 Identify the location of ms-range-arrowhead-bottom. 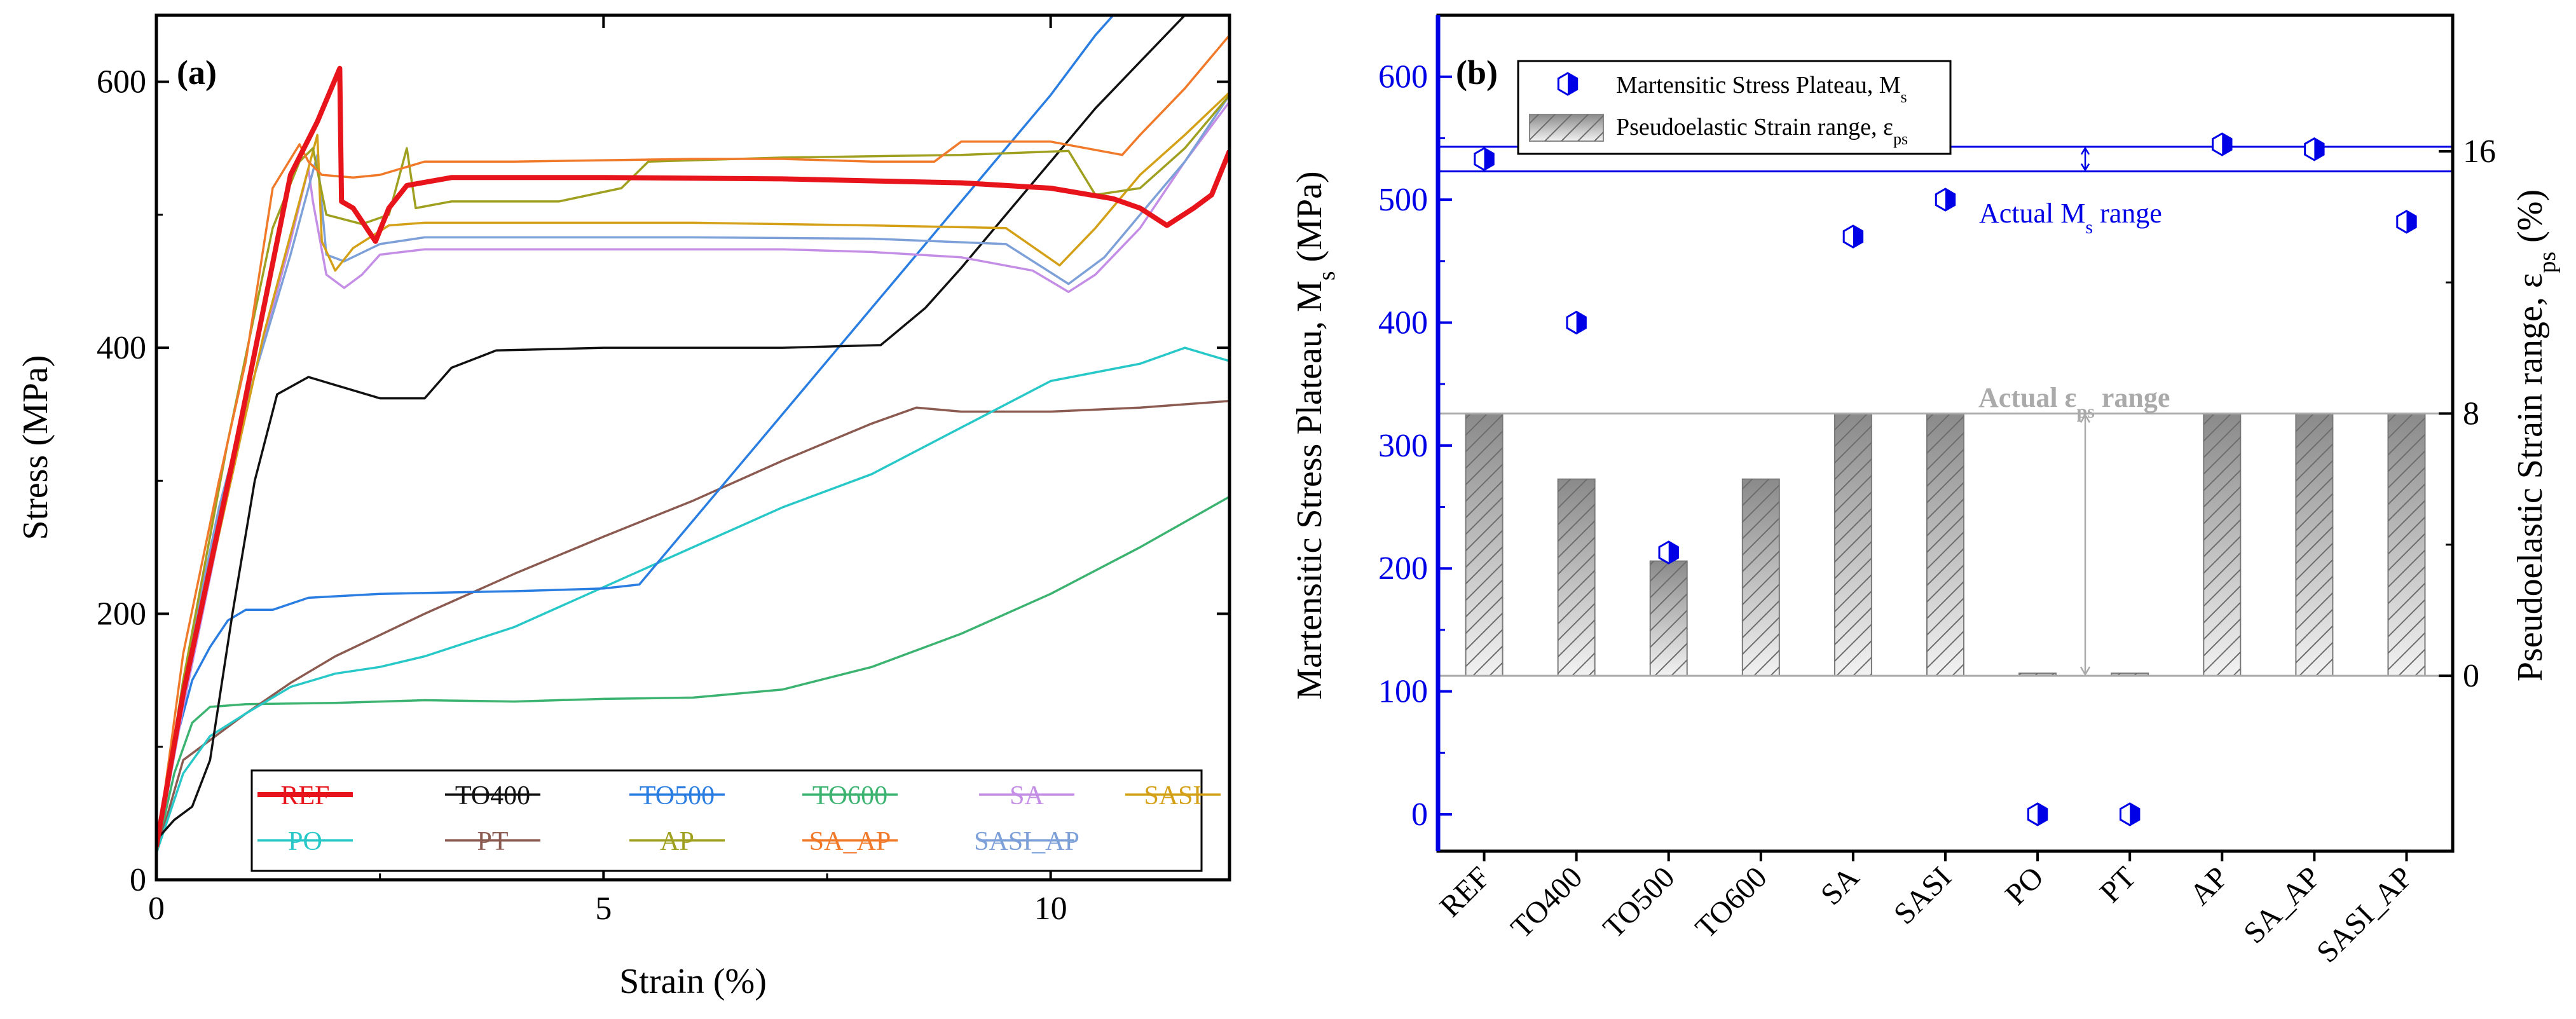
(2085, 168).